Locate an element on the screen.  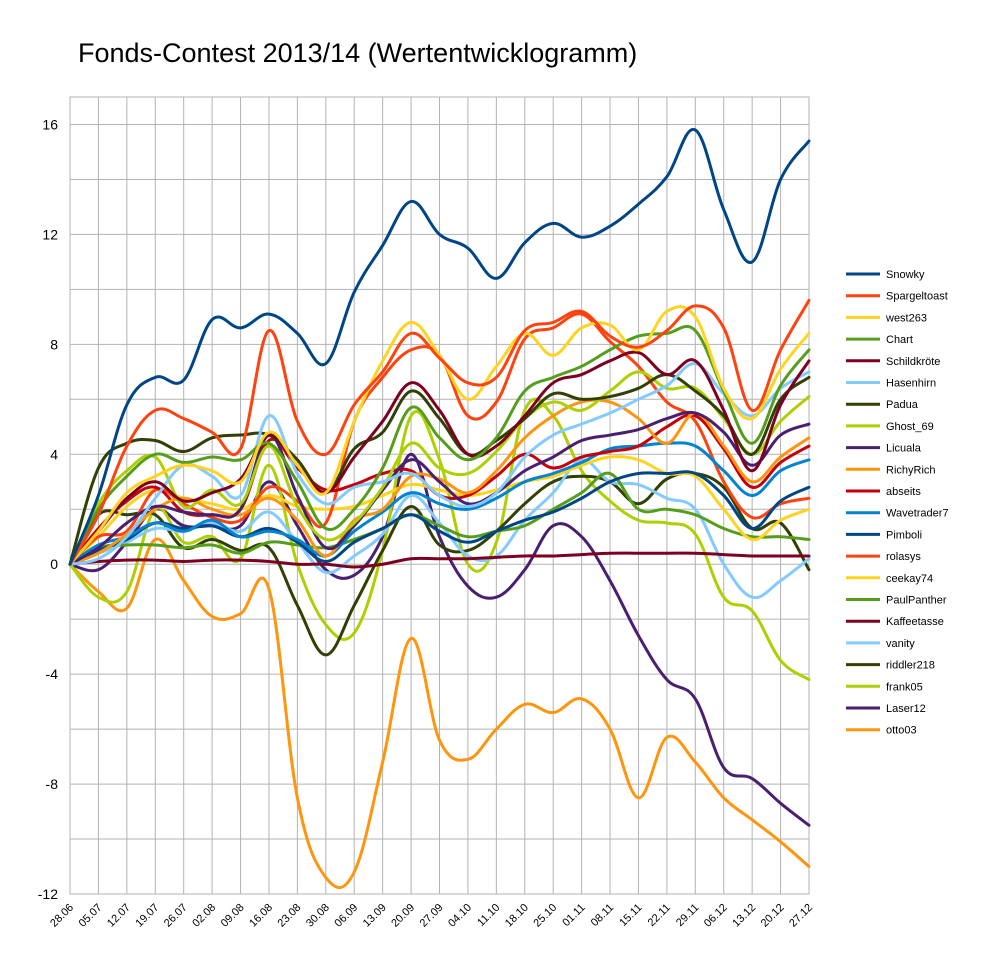
x-tick-label: 01.11 is located at coordinates (573, 915).